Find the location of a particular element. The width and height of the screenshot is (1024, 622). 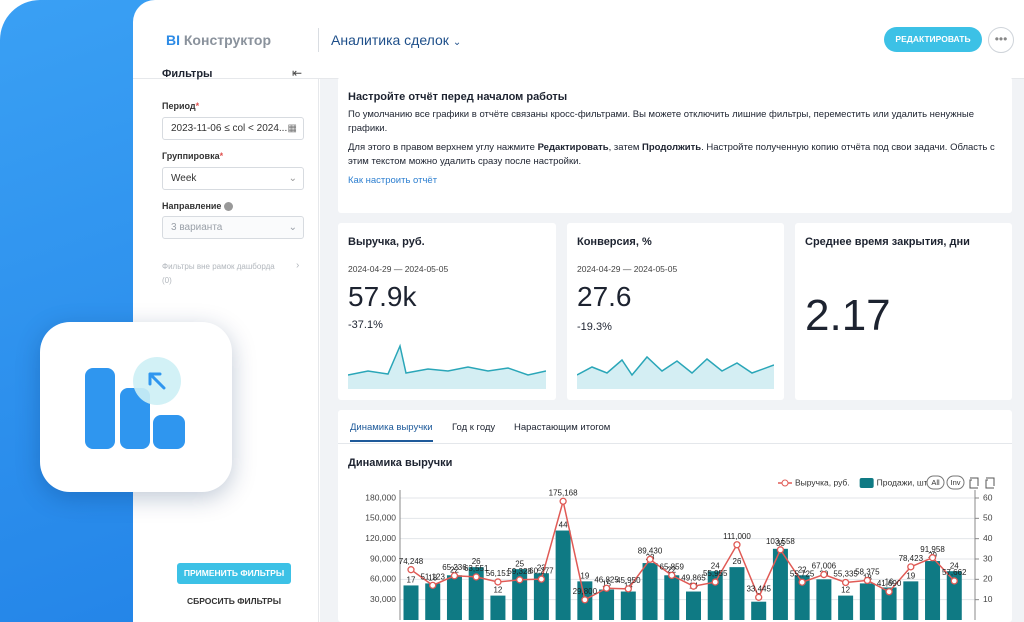

data-label: 46,825 is located at coordinates (606, 579).